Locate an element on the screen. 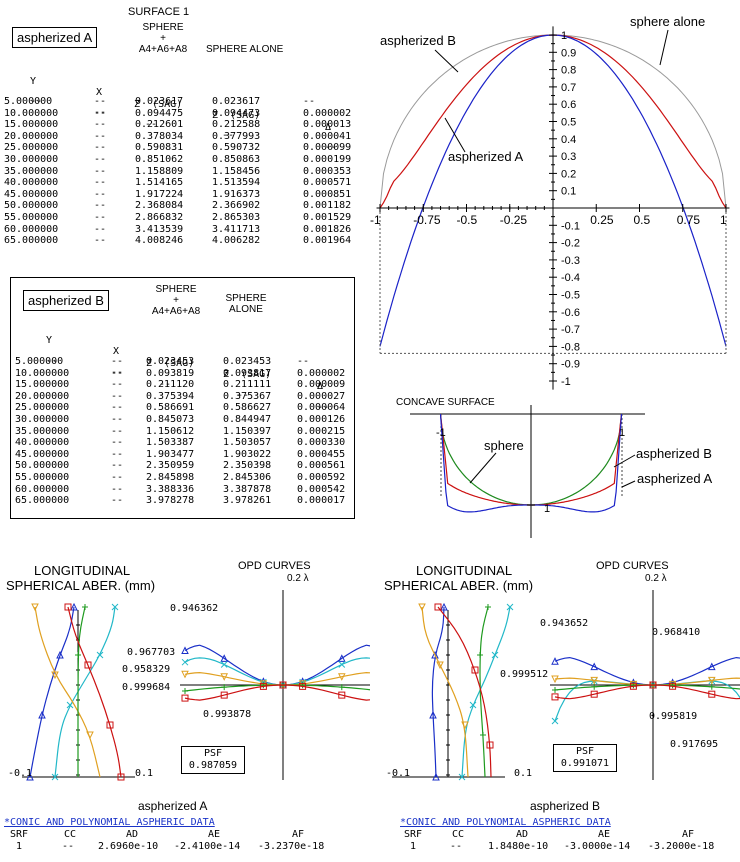 The height and width of the screenshot is (862, 740). pointer-b is located at coordinates (446, 61).